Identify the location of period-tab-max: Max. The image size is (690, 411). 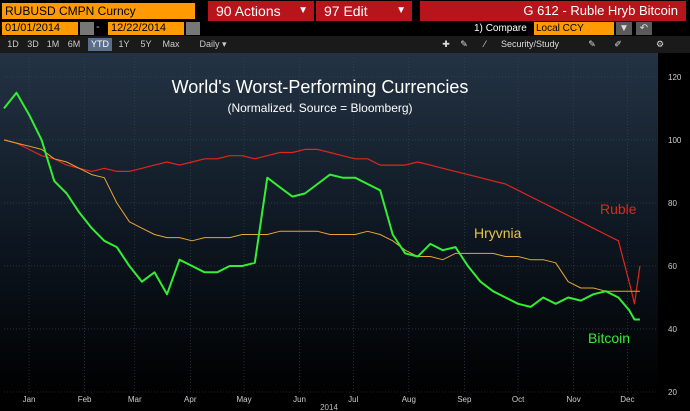
(171, 44).